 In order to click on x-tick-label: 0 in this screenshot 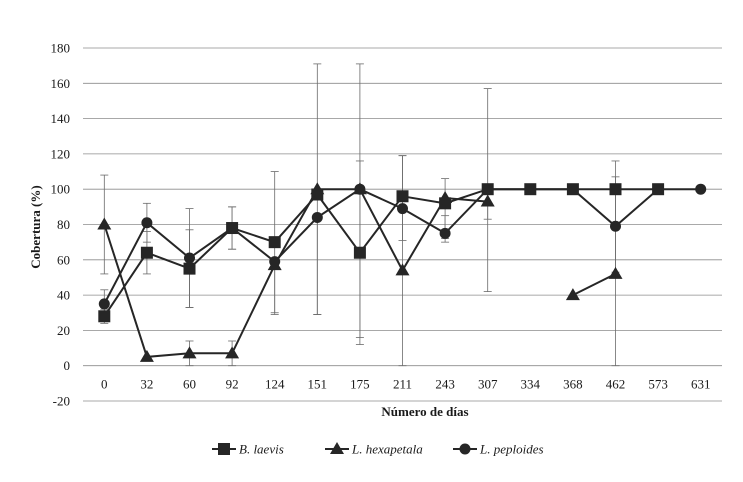, I will do `click(104, 384)`.